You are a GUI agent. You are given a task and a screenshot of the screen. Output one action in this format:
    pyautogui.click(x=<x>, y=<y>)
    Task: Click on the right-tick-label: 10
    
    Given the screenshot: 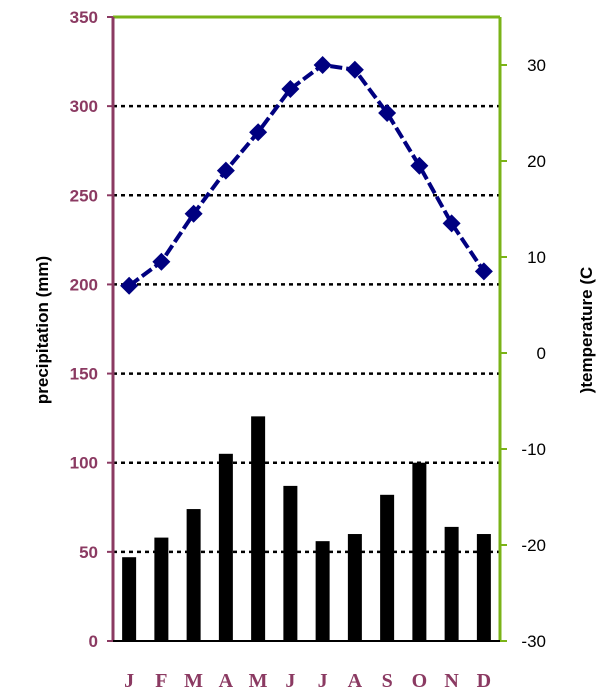 What is the action you would take?
    pyautogui.click(x=536, y=257)
    